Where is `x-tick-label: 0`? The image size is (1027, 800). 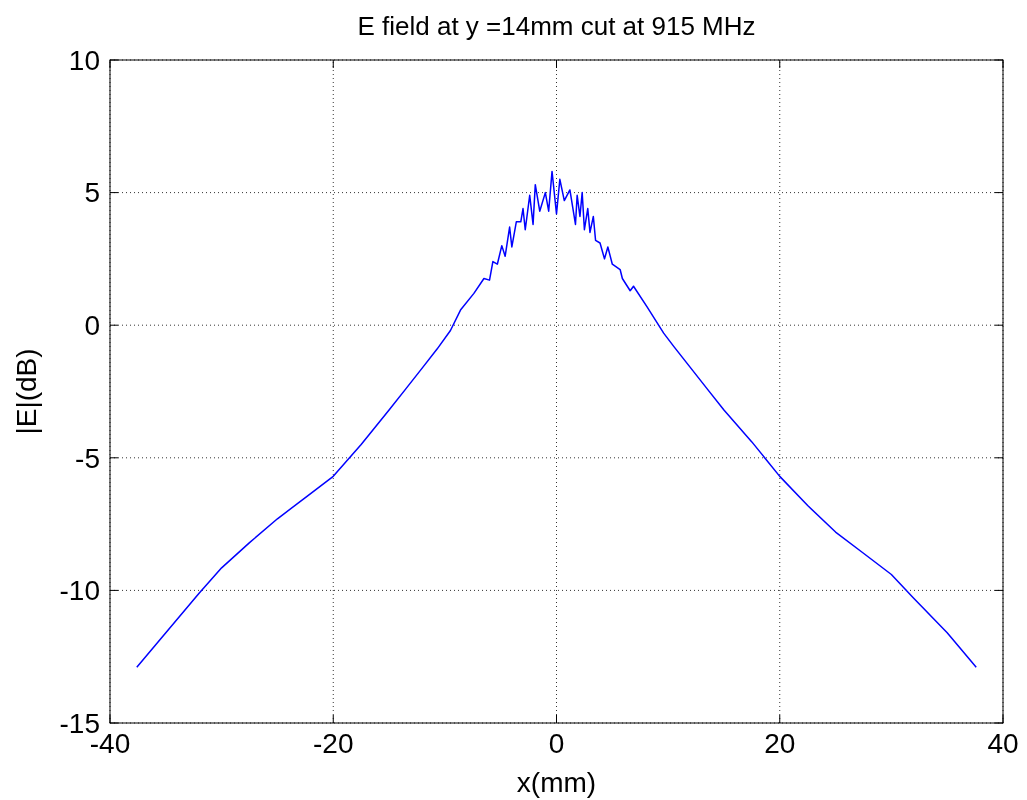
x-tick-label: 0 is located at coordinates (556, 743).